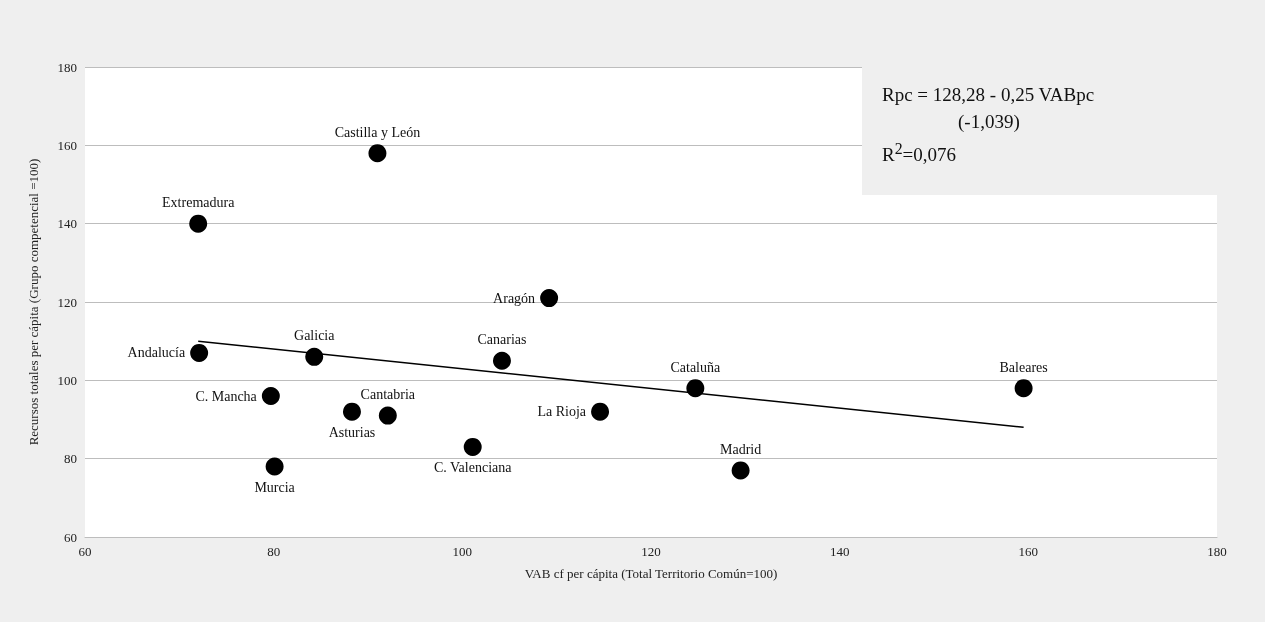 The width and height of the screenshot is (1265, 622). I want to click on y-tick-label: 140, so click(67, 224).